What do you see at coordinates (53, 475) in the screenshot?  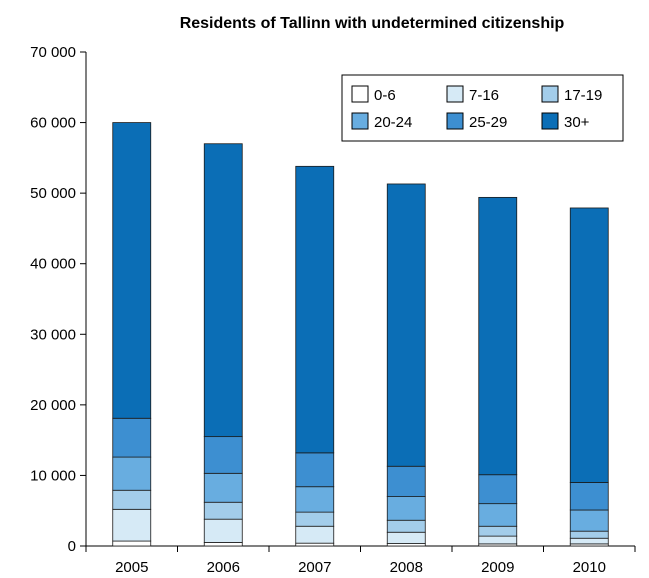 I see `y-tick-label: 10 000` at bounding box center [53, 475].